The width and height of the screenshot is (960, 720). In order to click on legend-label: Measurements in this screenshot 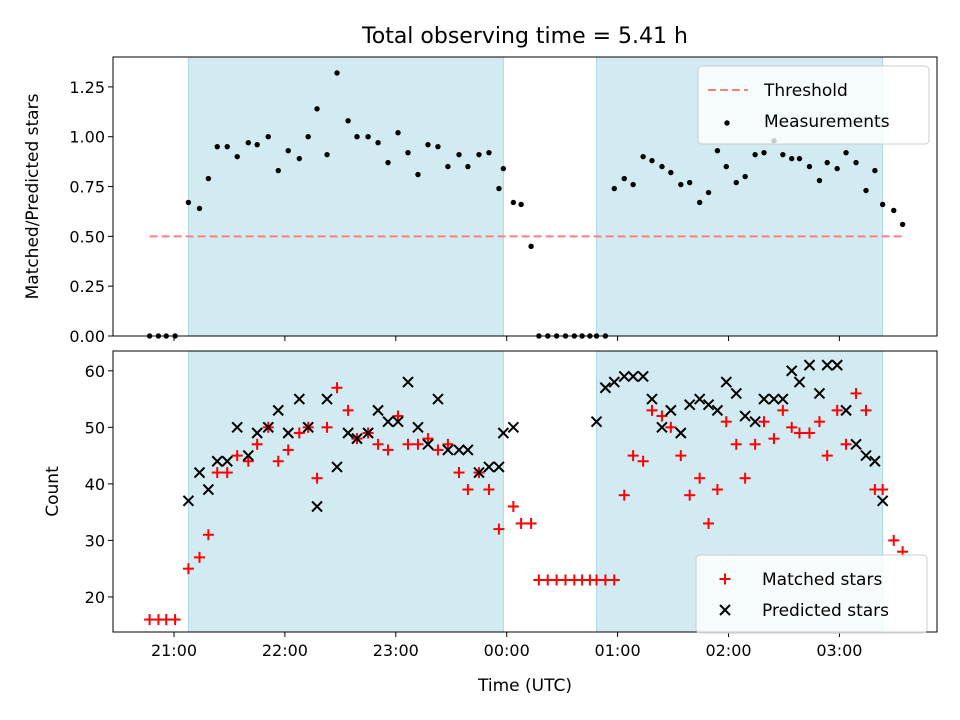, I will do `click(827, 122)`.